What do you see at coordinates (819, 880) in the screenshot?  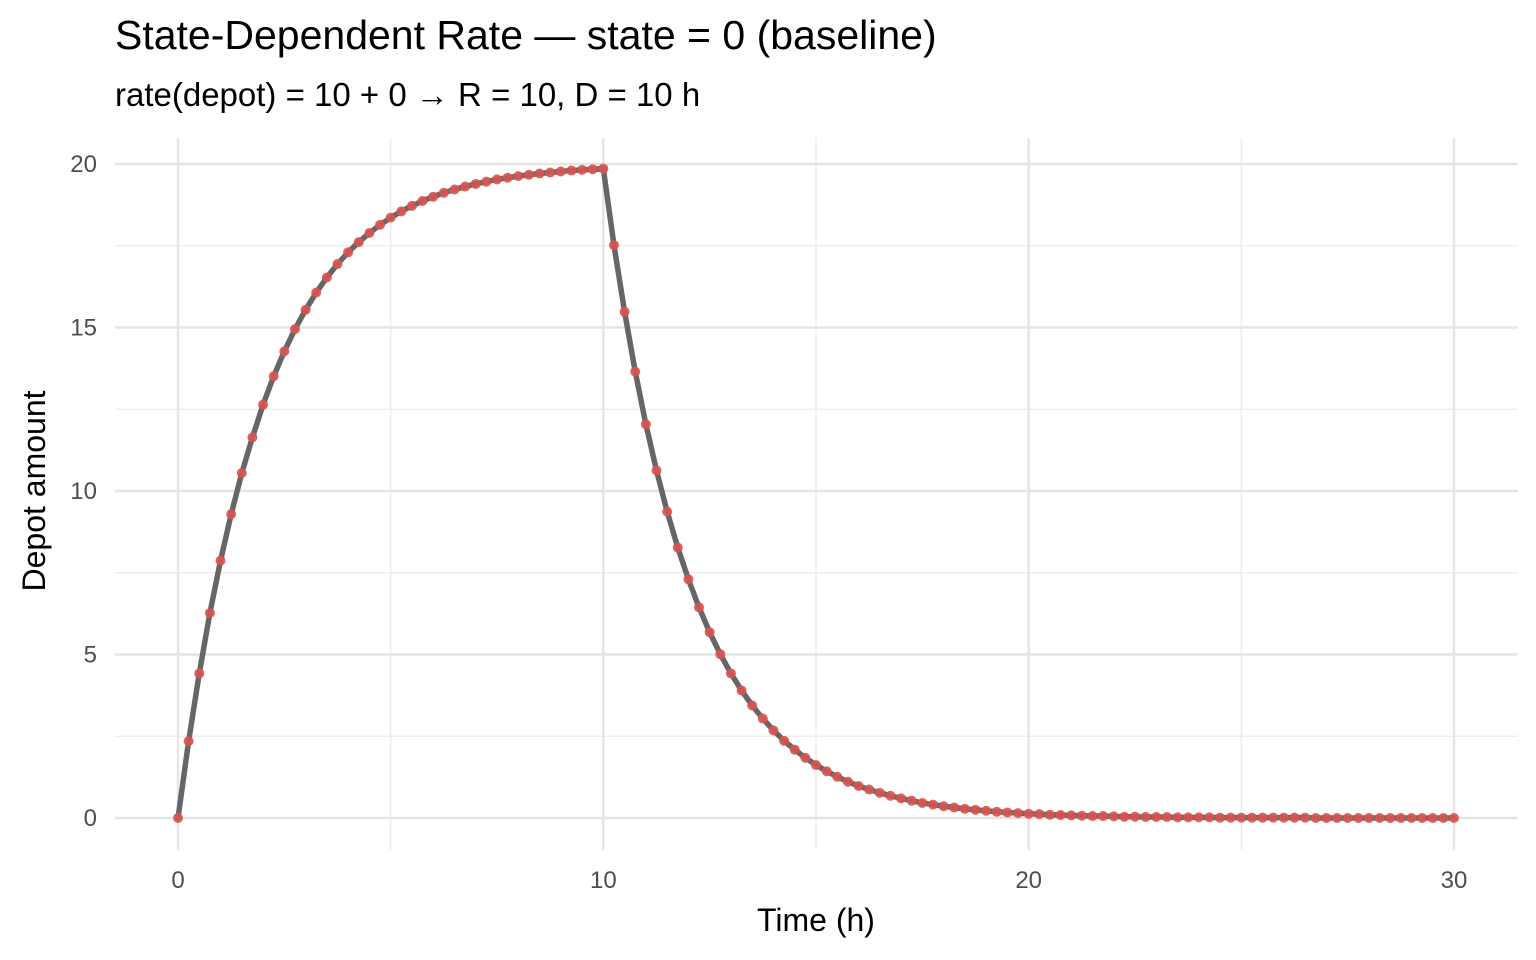 I see `x-axis-ticks: 0 10 20 30` at bounding box center [819, 880].